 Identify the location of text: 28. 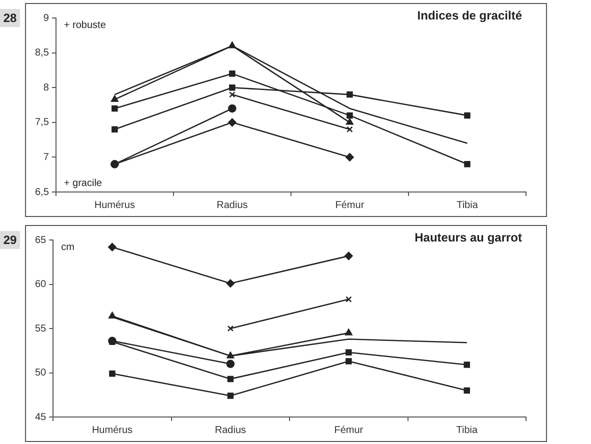
(10, 18).